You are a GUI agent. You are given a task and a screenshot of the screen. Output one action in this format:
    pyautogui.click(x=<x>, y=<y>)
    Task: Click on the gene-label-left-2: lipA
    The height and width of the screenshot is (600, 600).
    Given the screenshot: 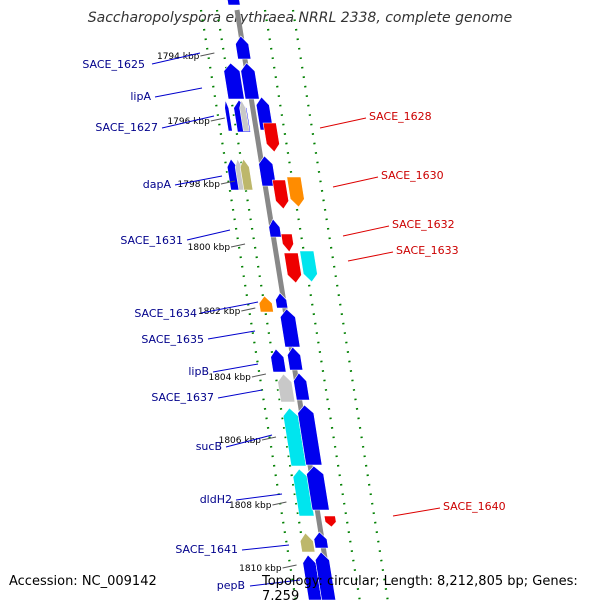 What is the action you would take?
    pyautogui.click(x=140, y=96)
    